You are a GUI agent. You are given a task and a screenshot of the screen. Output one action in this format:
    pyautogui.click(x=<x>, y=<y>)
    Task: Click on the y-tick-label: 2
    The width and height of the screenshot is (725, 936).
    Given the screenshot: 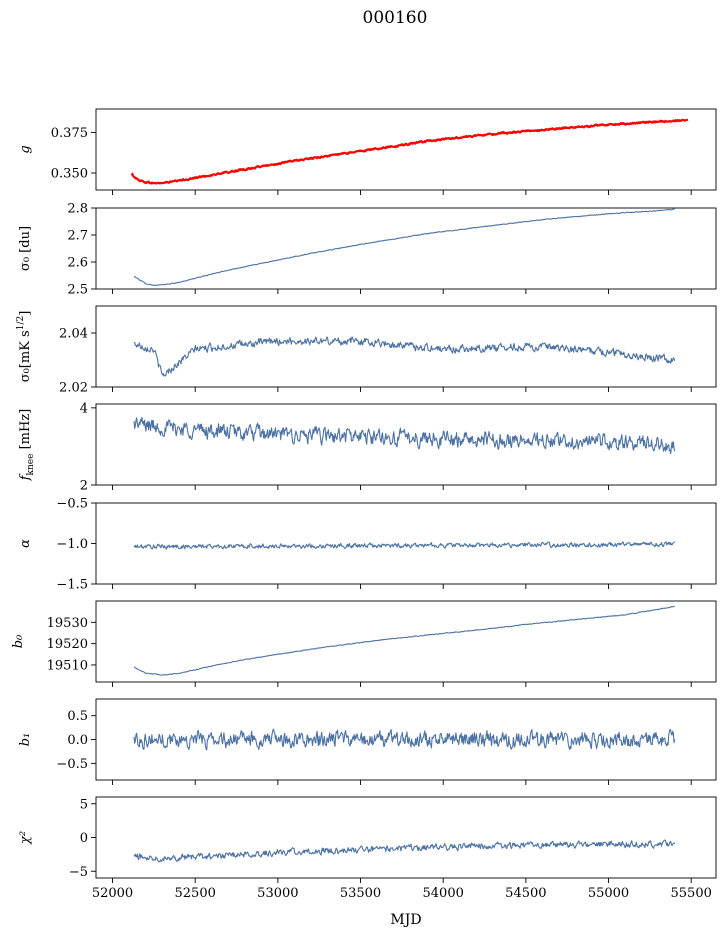 What is the action you would take?
    pyautogui.click(x=84, y=486)
    